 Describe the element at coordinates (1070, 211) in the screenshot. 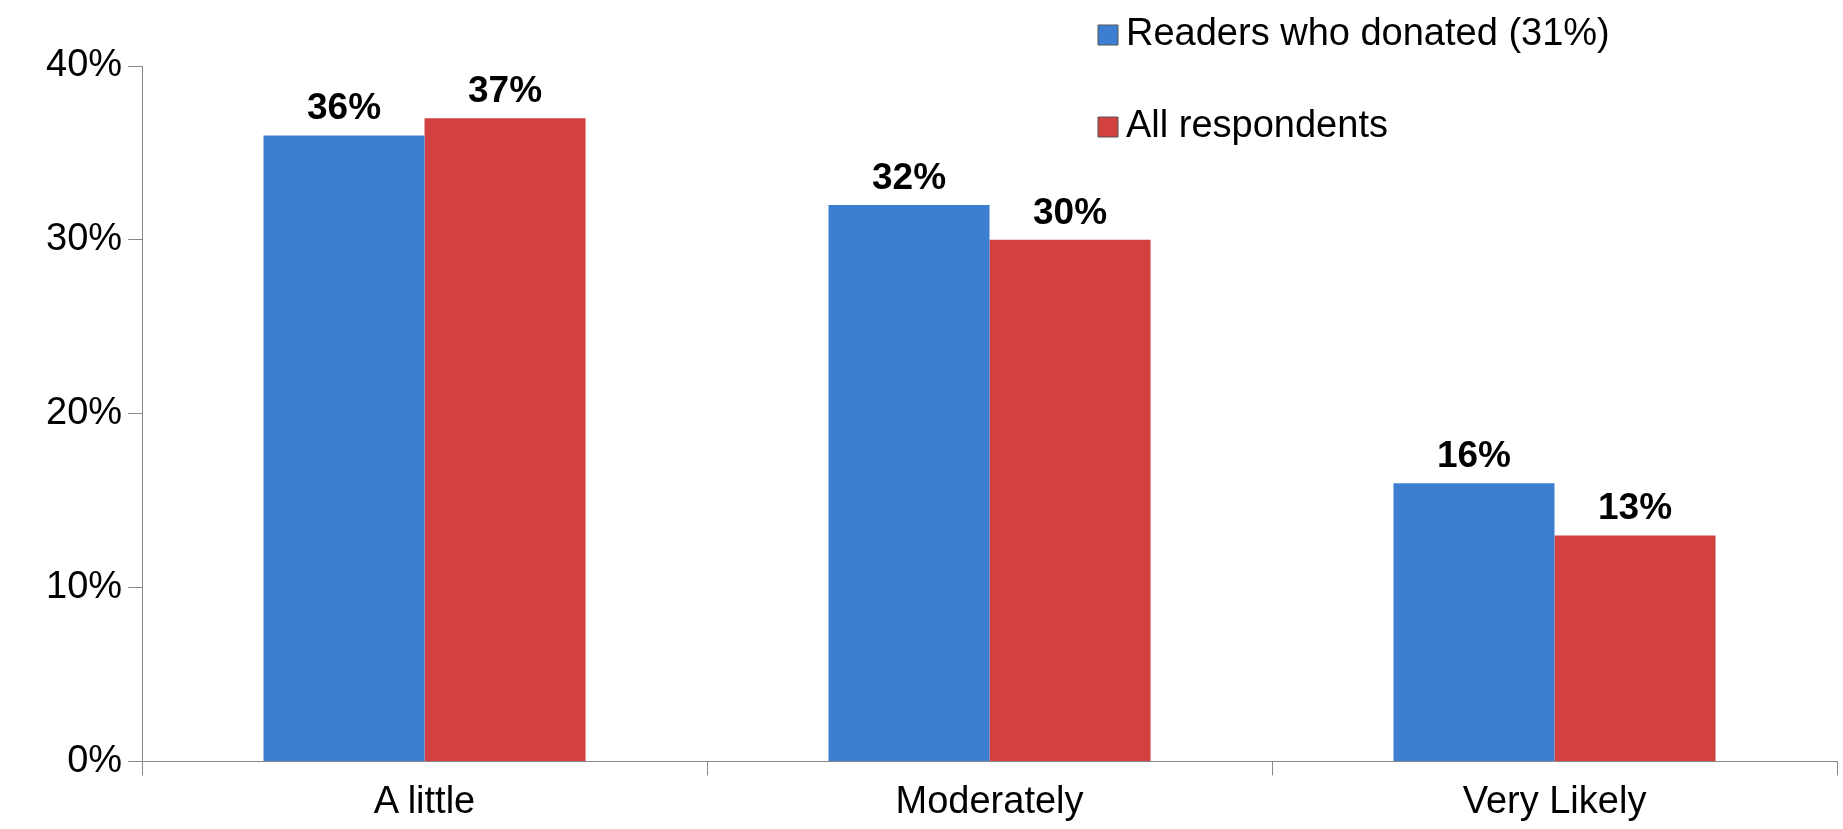

I see `data-label: 30%` at that location.